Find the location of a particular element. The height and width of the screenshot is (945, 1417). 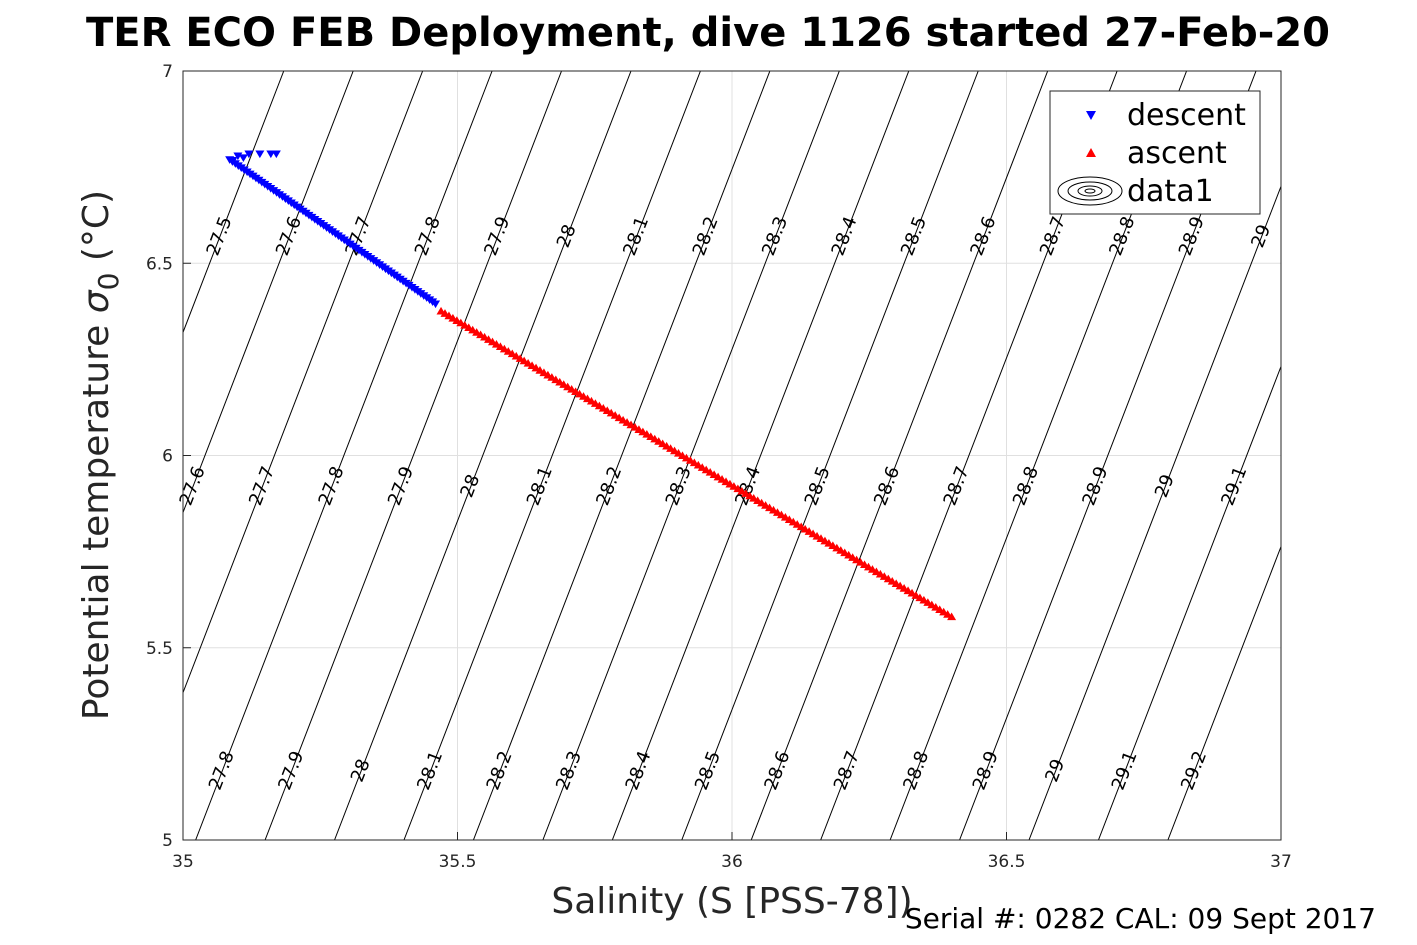

y-axis-label-unit: (°C) is located at coordinates (96, 231).